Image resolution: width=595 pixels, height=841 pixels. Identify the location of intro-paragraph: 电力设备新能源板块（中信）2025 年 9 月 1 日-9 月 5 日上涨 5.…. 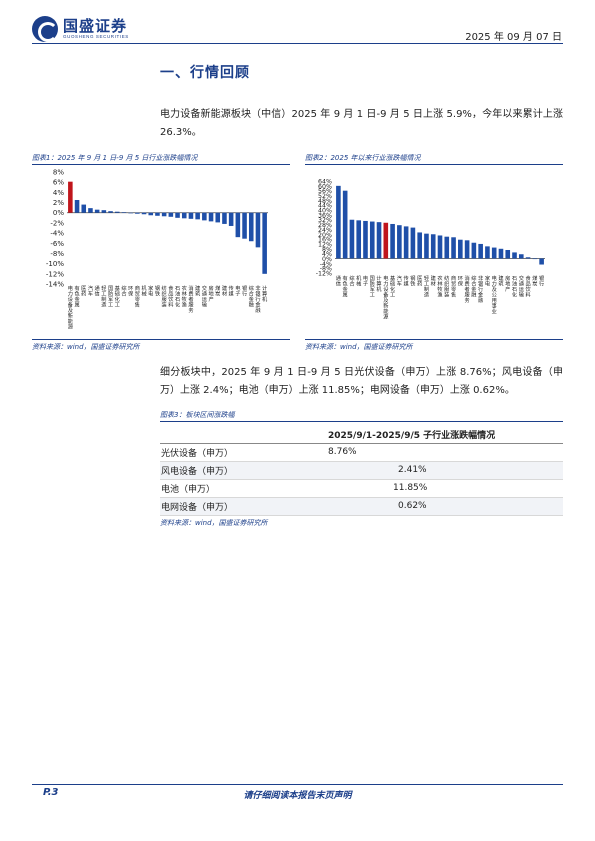
(361, 123).